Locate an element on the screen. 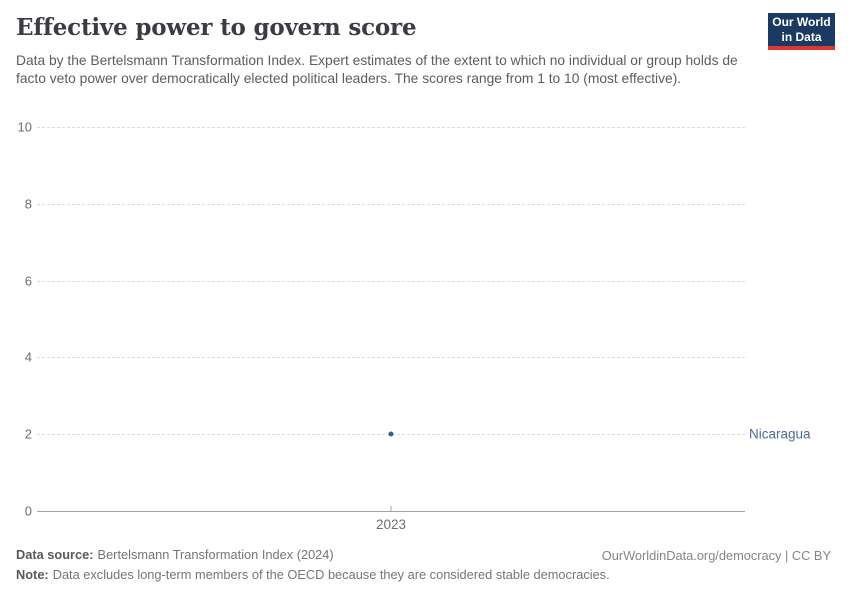 The image size is (850, 600). data-point is located at coordinates (391, 434).